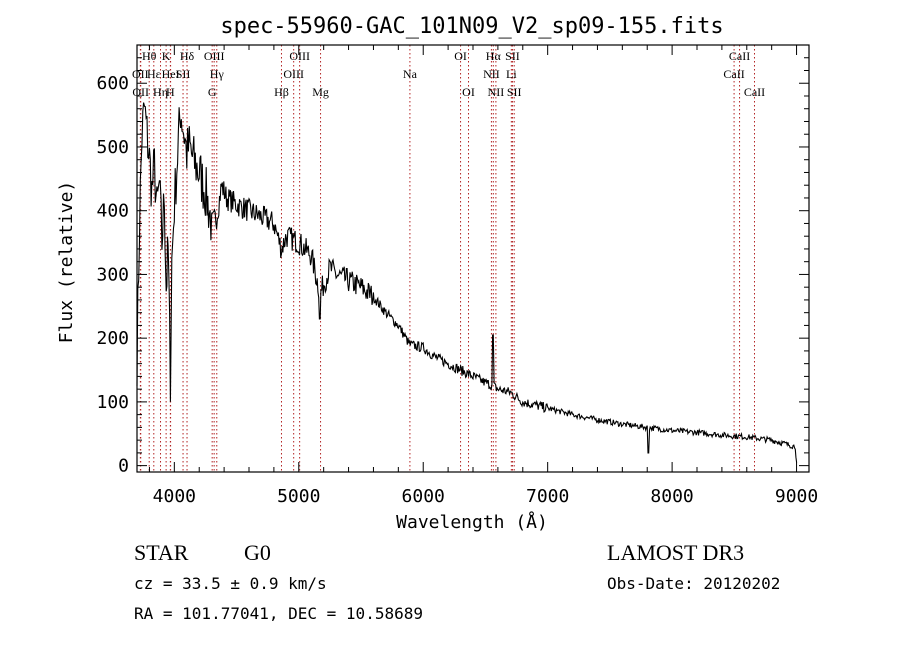 The height and width of the screenshot is (649, 900). I want to click on line-label: K, so click(166, 56).